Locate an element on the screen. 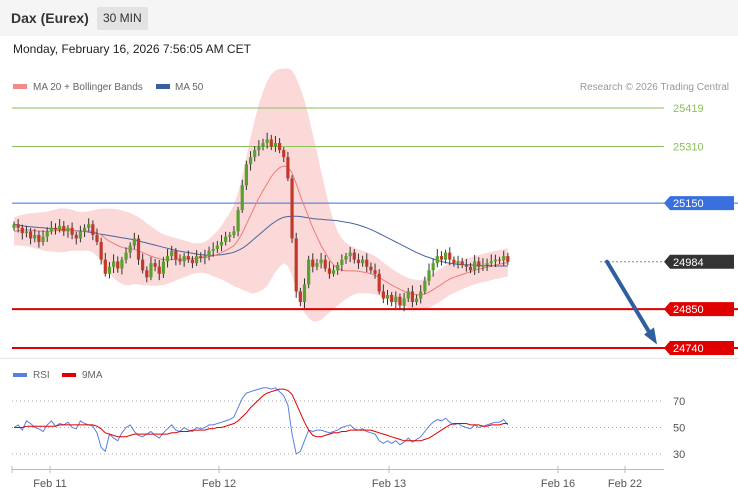 The image size is (738, 500). level-label-25419: 25419 is located at coordinates (688, 109).